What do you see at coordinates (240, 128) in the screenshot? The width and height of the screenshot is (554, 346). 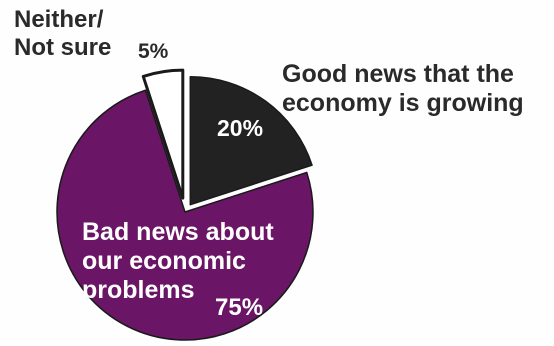 I see `good-news-value-label: 20%` at bounding box center [240, 128].